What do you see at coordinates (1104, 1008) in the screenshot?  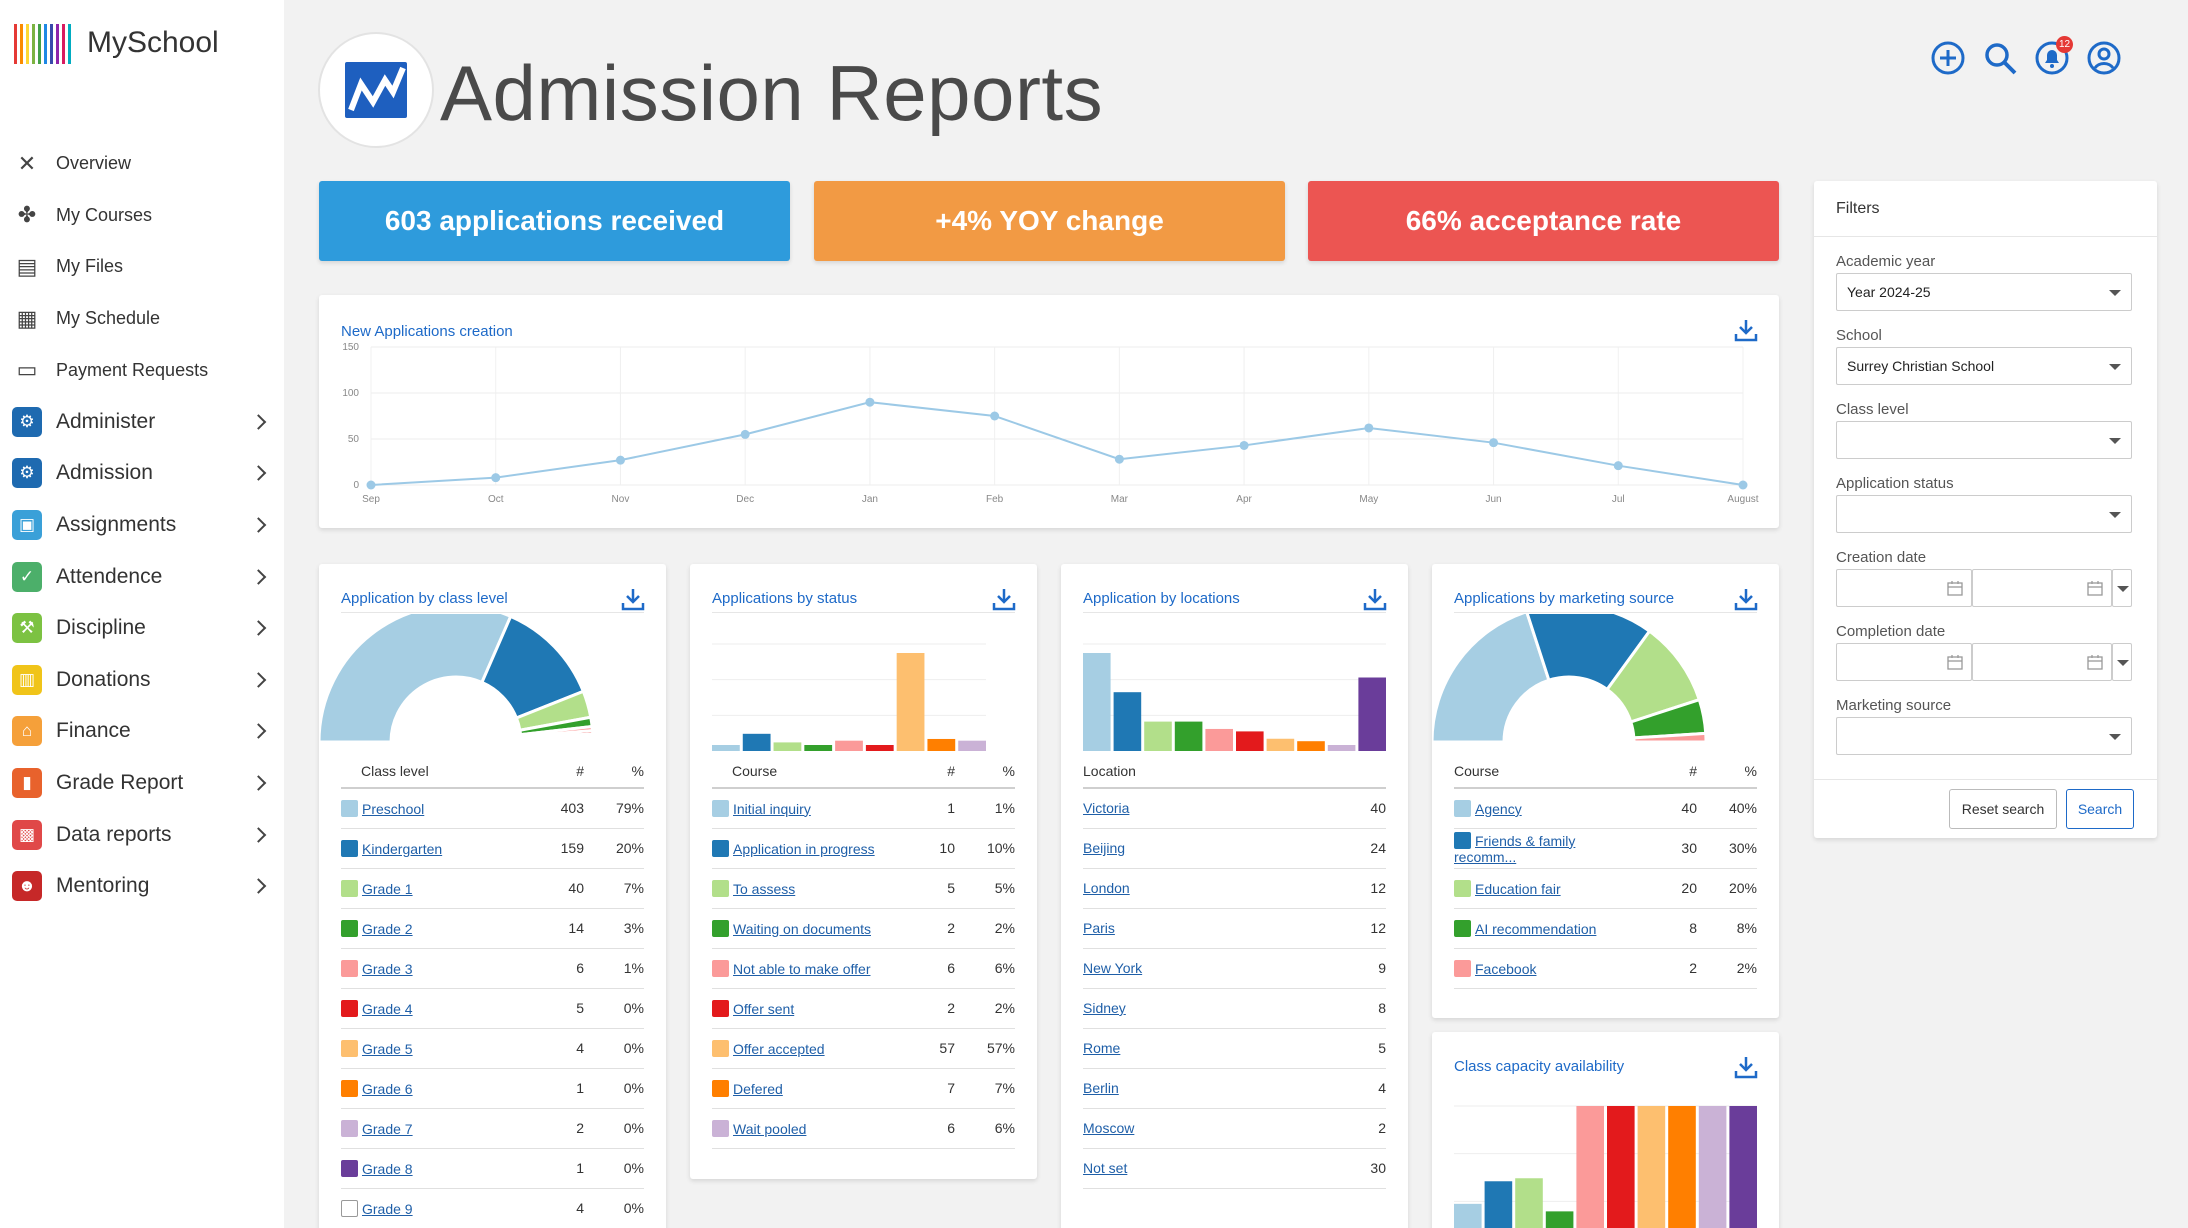 I see `row-link: Sidney` at bounding box center [1104, 1008].